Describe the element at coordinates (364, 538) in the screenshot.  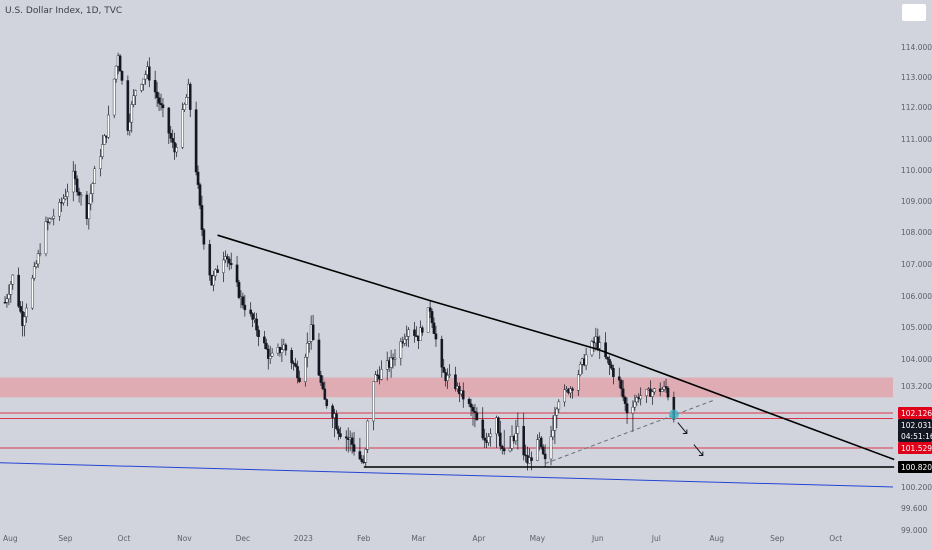
I see `x-tick-label: Feb` at that location.